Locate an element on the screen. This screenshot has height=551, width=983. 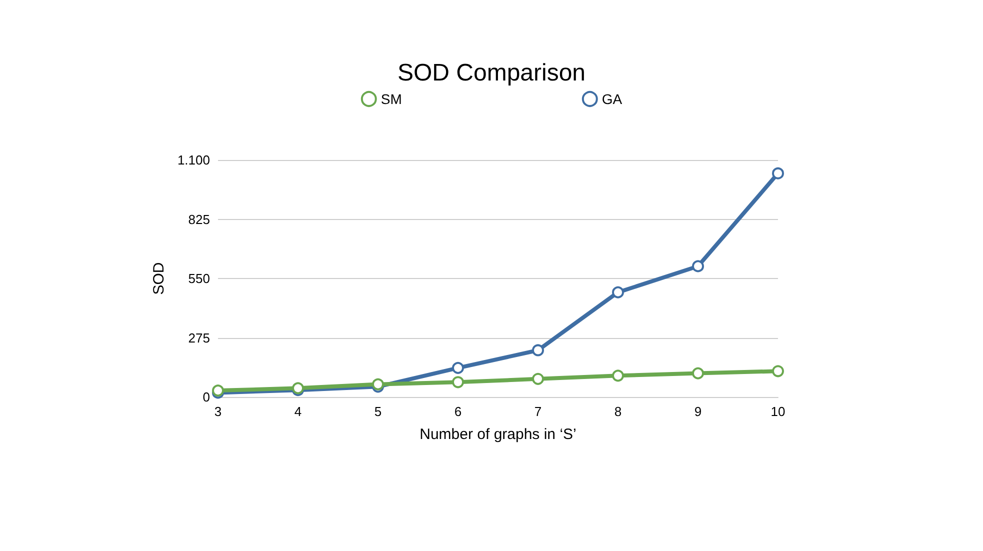
x-tick-label: 3 is located at coordinates (218, 411).